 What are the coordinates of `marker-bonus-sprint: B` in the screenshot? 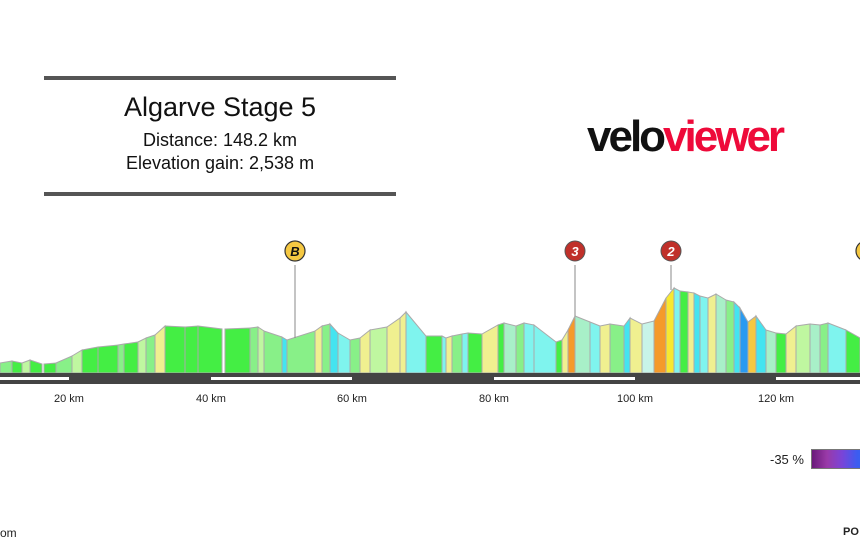 It's located at (295, 251).